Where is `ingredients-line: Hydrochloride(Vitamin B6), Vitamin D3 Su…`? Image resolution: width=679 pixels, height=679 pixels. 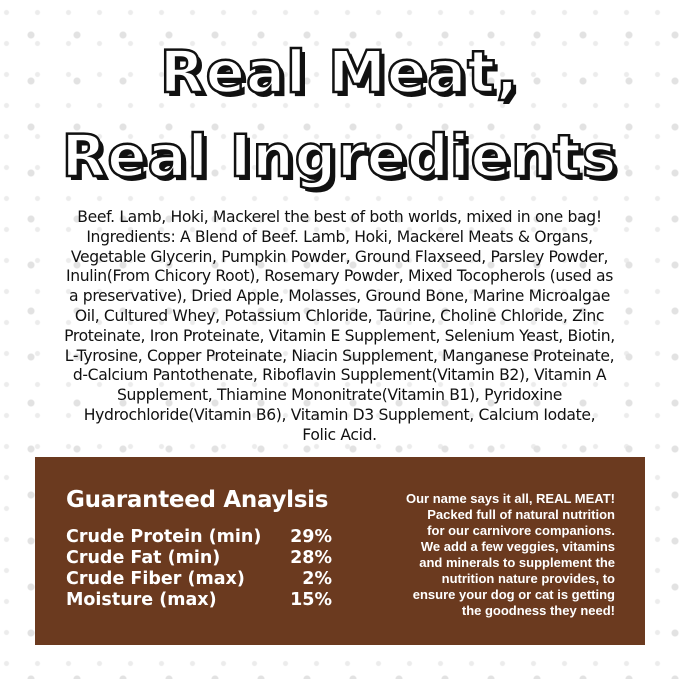
ingredients-line: Hydrochloride(Vitamin B6), Vitamin D3 Su… is located at coordinates (339, 414).